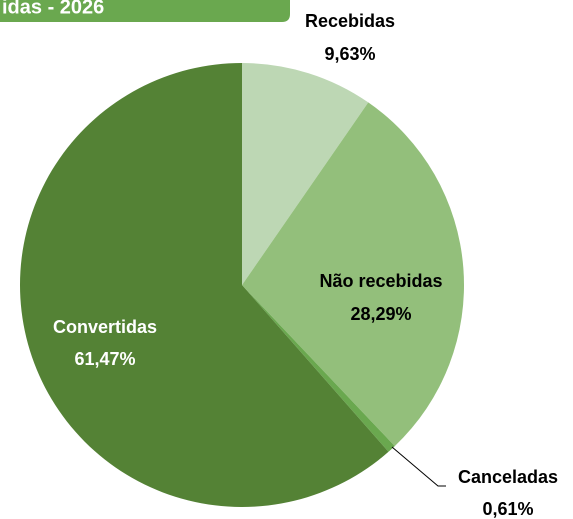 The height and width of the screenshot is (519, 573). What do you see at coordinates (145, 11) in the screenshot?
I see `title-banner` at bounding box center [145, 11].